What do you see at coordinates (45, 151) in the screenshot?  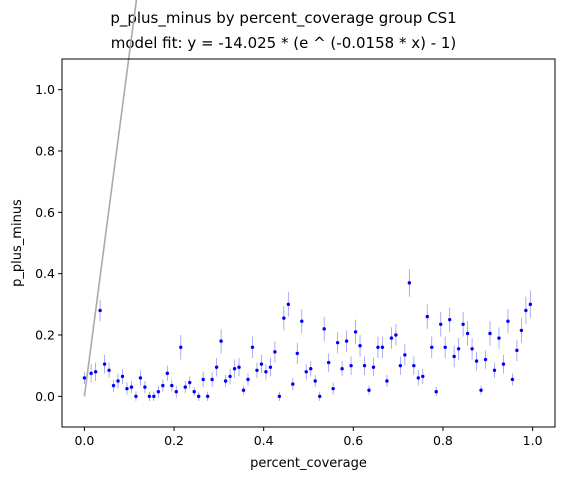 I see `y-tick-label: 0.8` at bounding box center [45, 151].